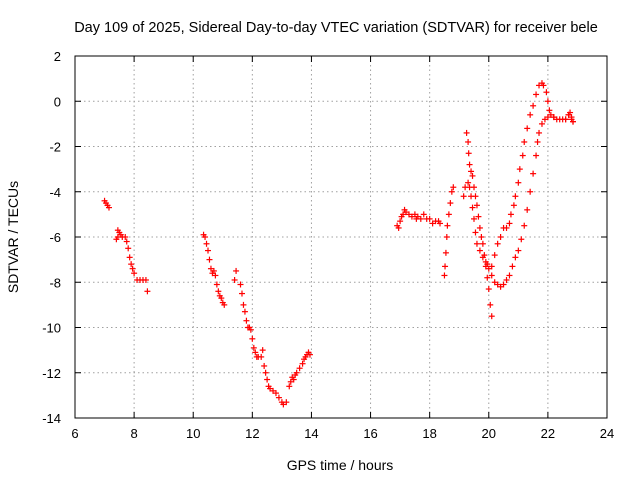 This screenshot has width=640, height=480. Describe the element at coordinates (51, 418) in the screenshot. I see `y-tick-label: -14` at that location.